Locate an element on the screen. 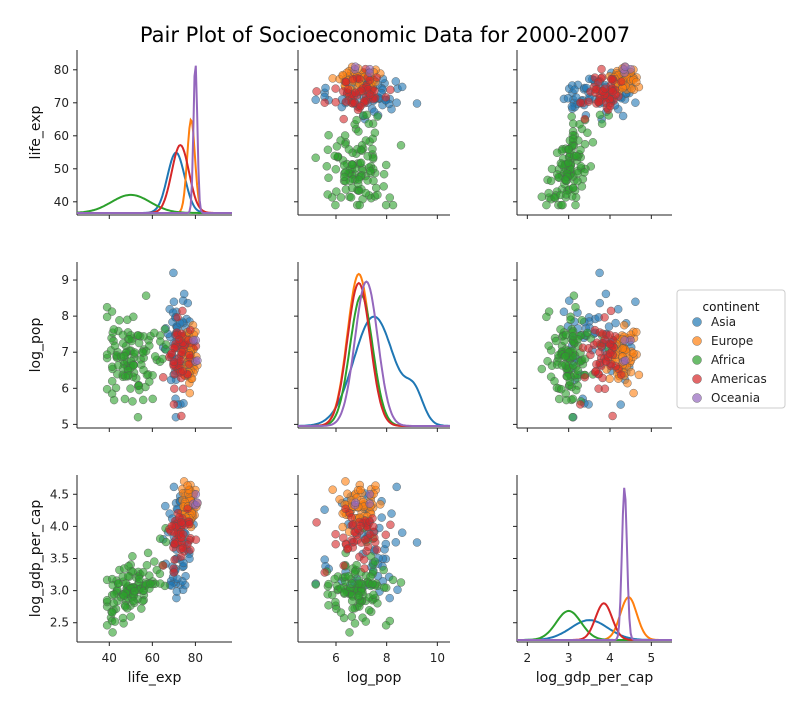  x-axis-label-log_pop: log_pop is located at coordinates (374, 678).